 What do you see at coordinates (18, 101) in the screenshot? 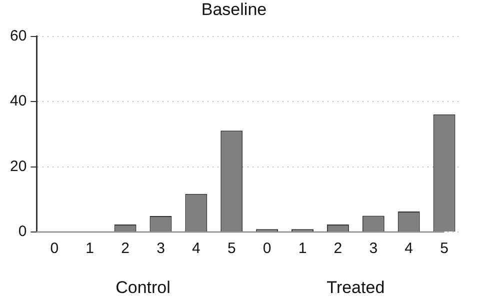
I see `y-tick-label: 40` at bounding box center [18, 101].